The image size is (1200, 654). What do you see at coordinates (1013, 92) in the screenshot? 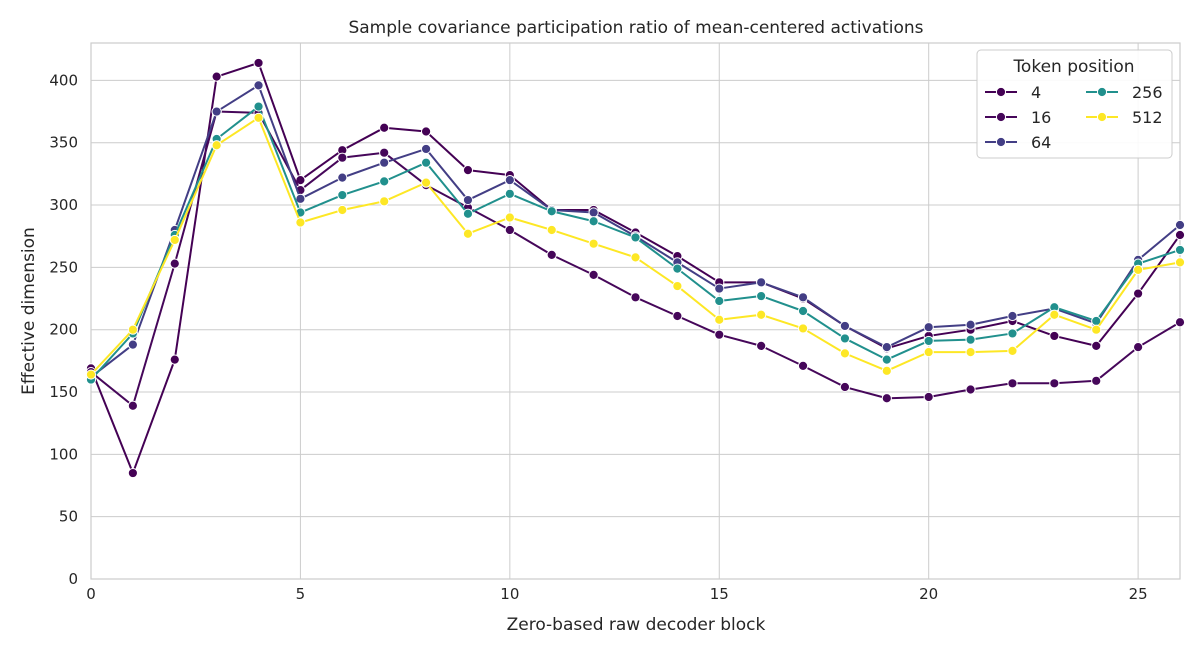
I see `legend-item-4: 4` at bounding box center [1013, 92].